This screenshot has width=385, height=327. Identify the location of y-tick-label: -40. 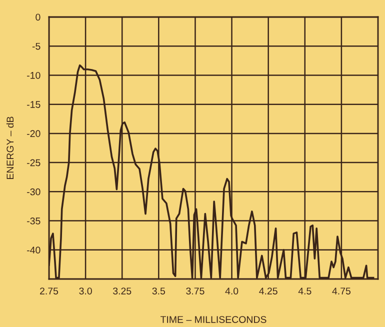
(33, 250).